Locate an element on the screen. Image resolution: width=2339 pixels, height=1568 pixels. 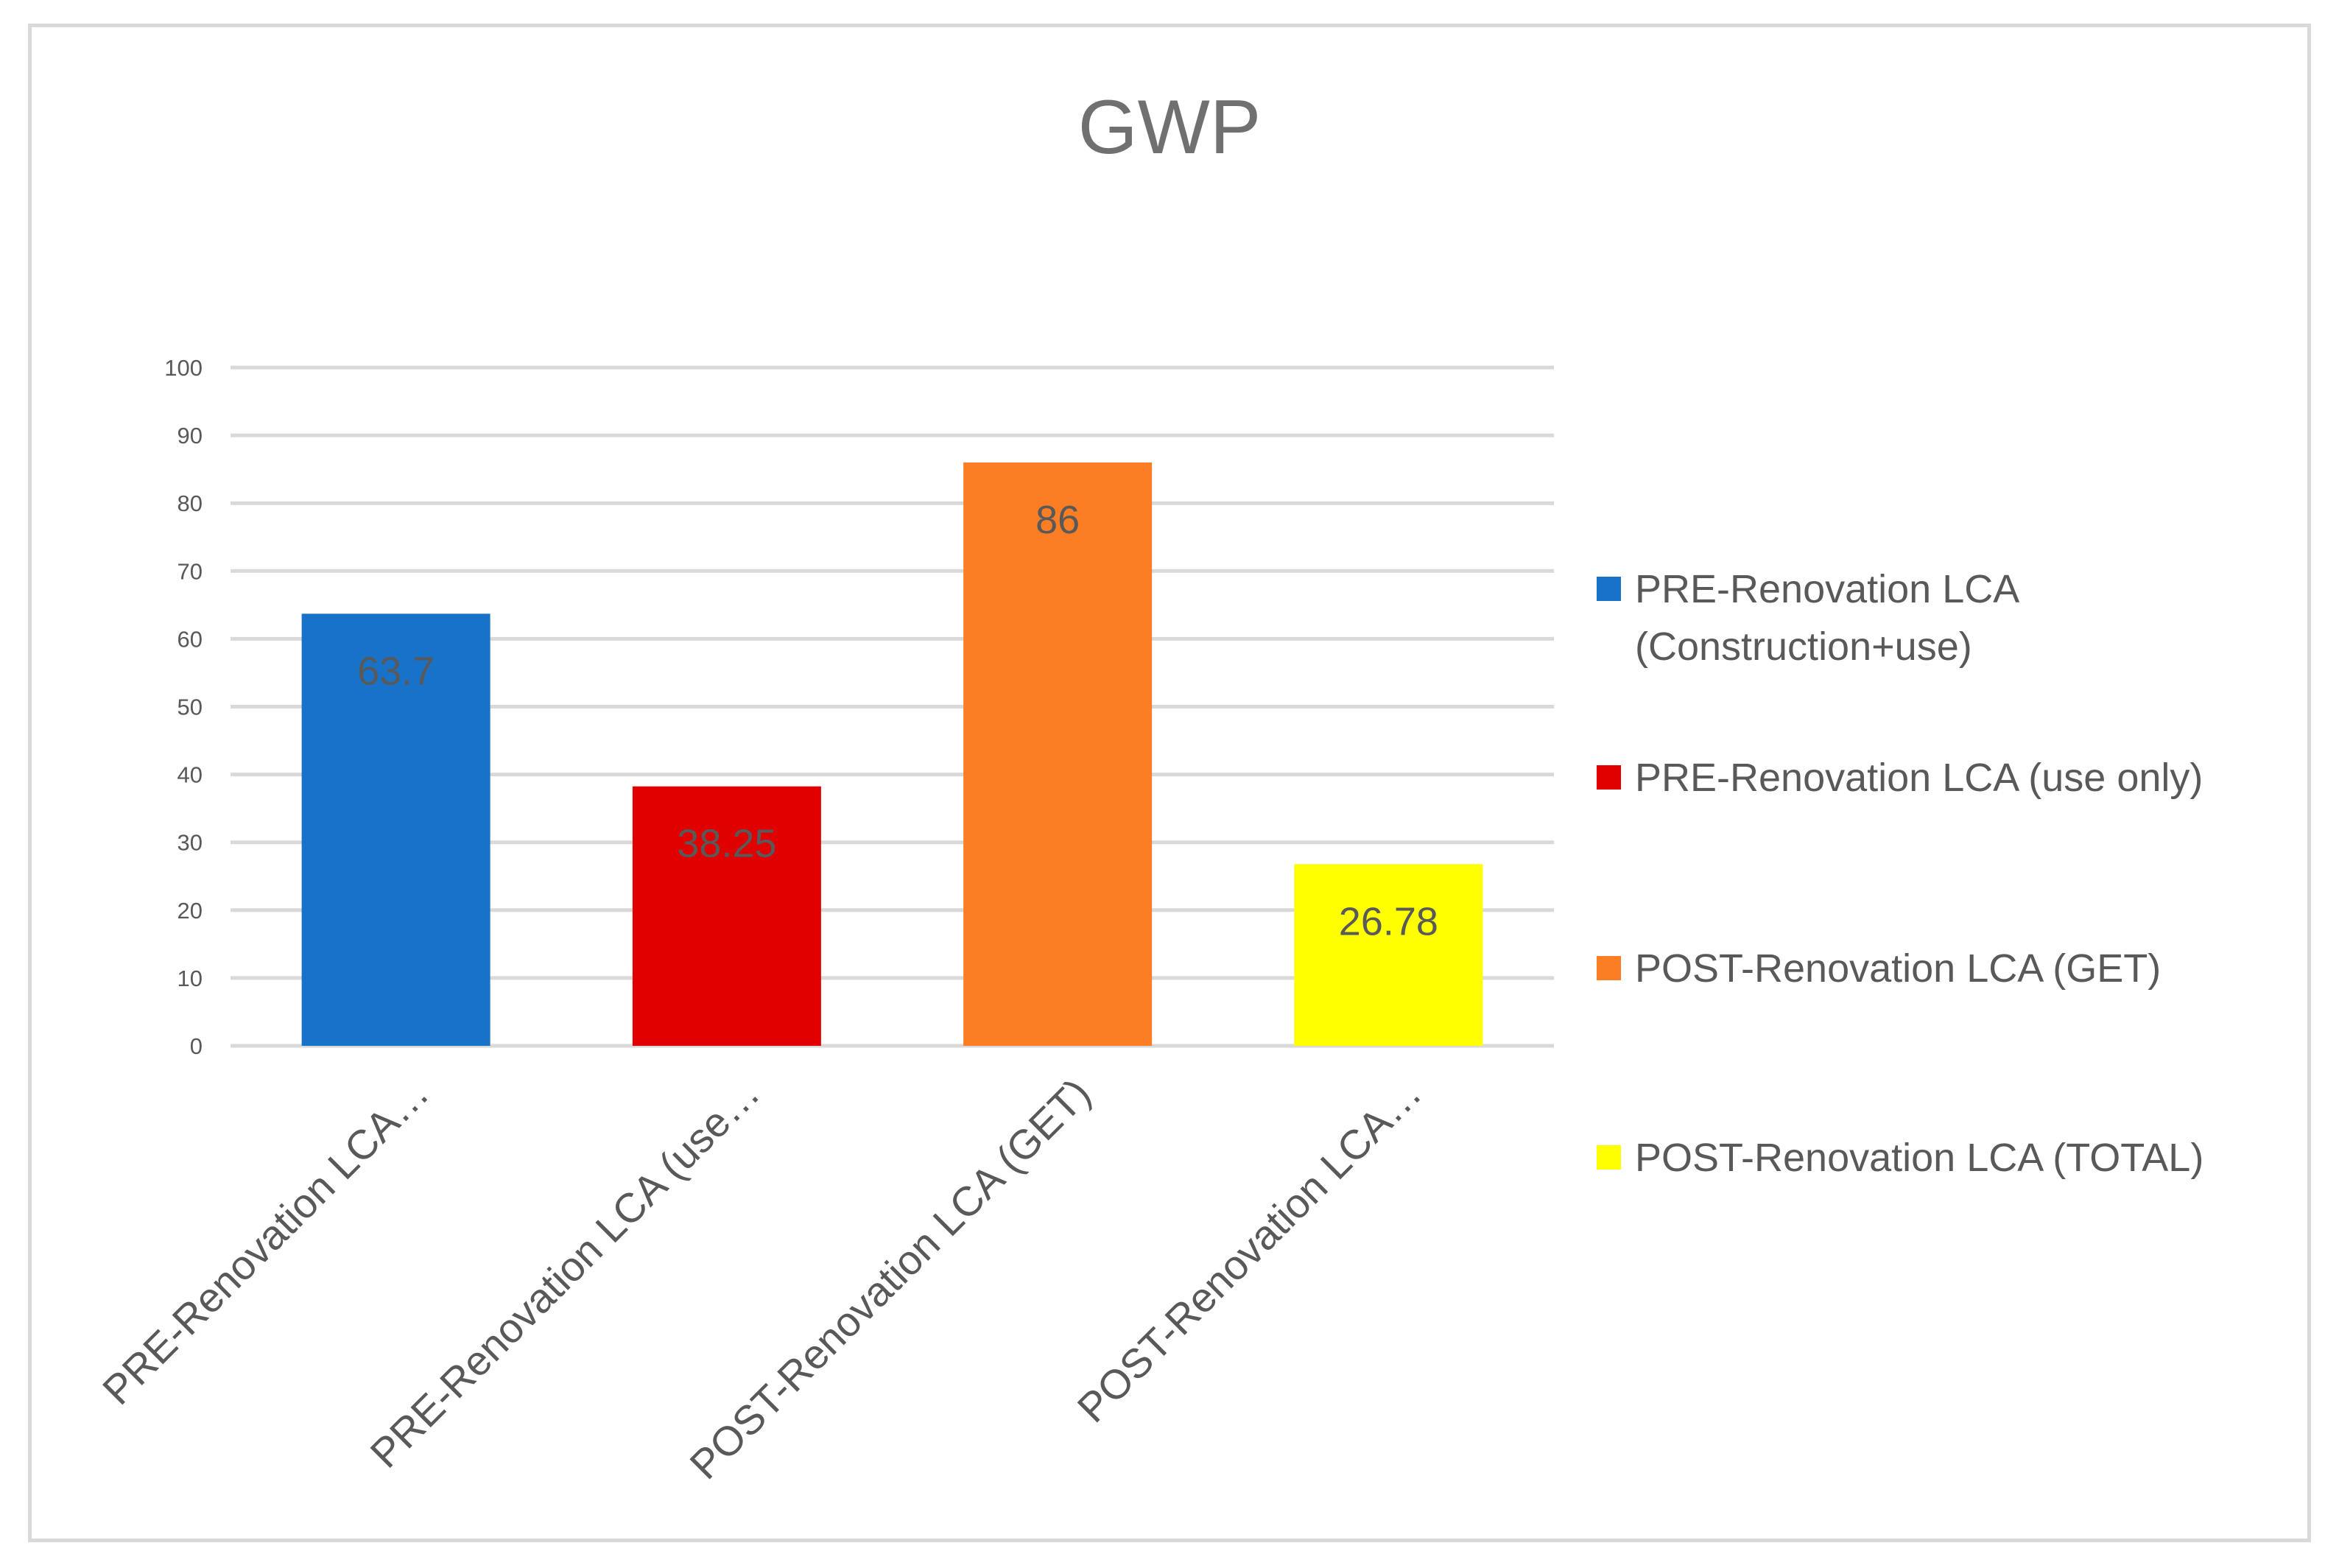
data-label: 26.78 is located at coordinates (1388, 921).